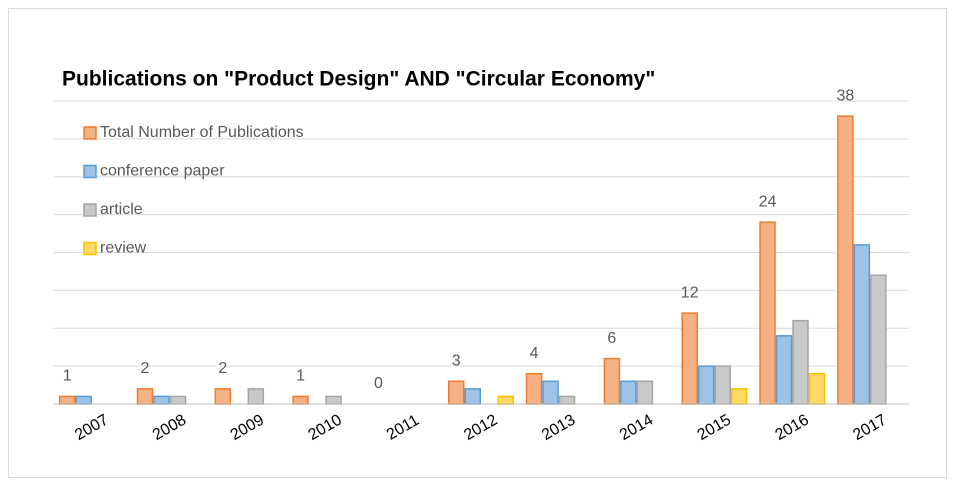 The height and width of the screenshot is (484, 955). I want to click on data-label: 38, so click(845, 95).